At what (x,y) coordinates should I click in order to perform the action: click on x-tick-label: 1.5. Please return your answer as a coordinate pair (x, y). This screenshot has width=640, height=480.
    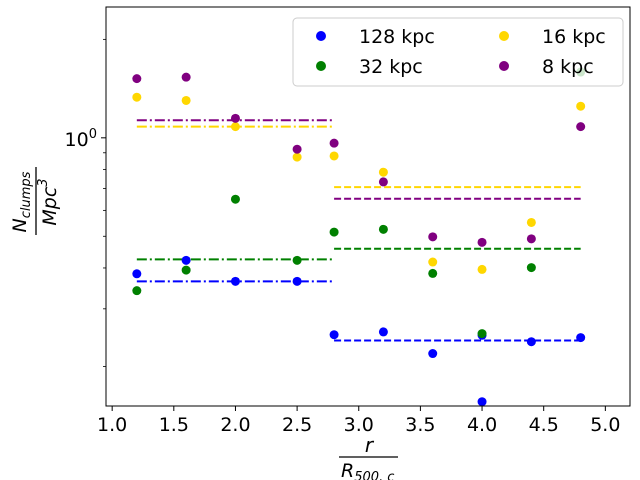
    Looking at the image, I should click on (174, 425).